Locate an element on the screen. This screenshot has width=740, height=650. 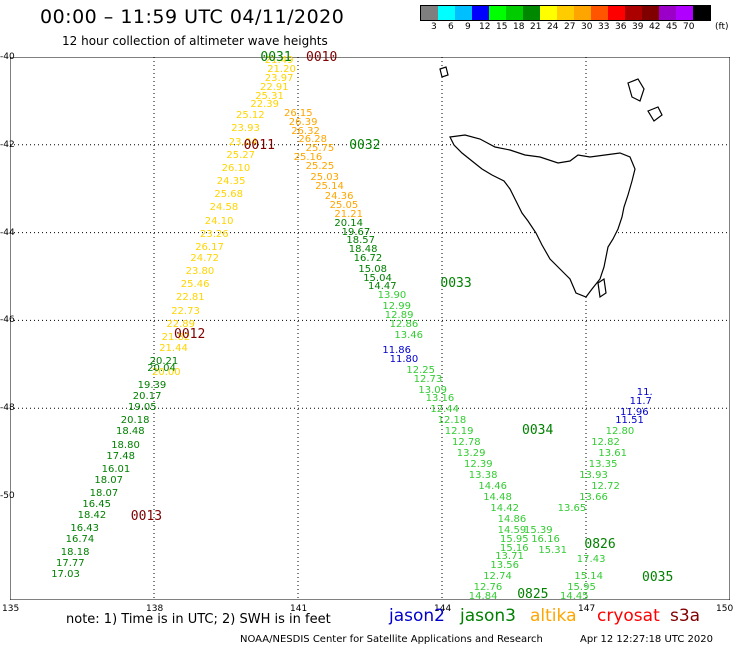
swh-value-label: 25.12 is located at coordinates (250, 116).